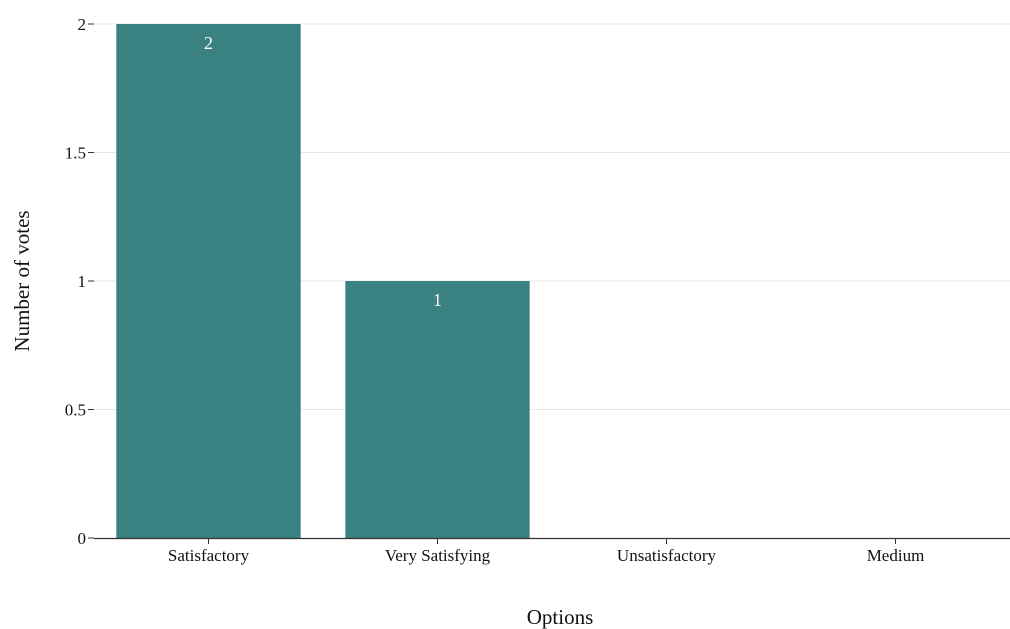 The image size is (1010, 629). I want to click on y-axis-ticks: 0 0.5 1 1.5 2, so click(79, 281).